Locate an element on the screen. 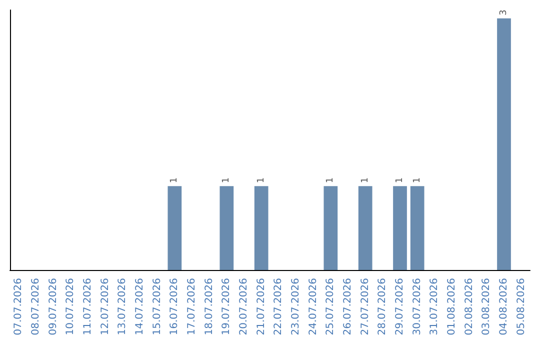 The width and height of the screenshot is (540, 340). x-tick-label: 17.07.2026 is located at coordinates (192, 307).